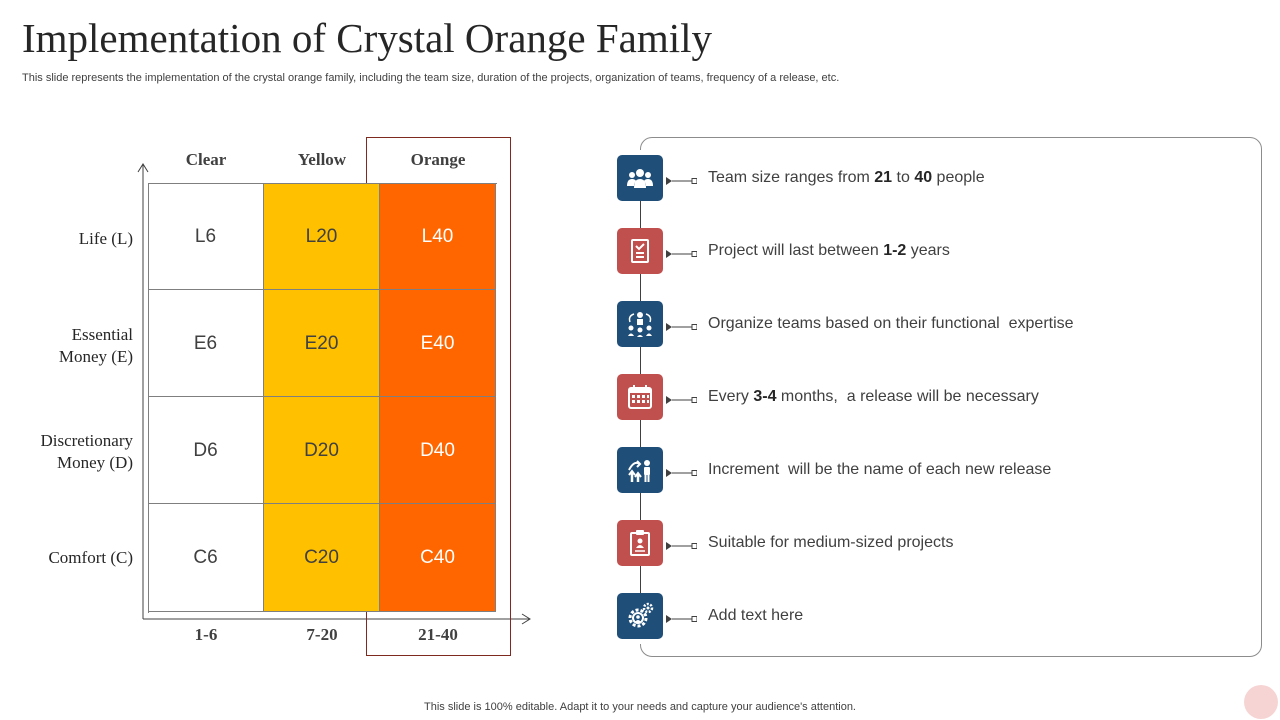 The height and width of the screenshot is (720, 1280). I want to click on row-label-discretionary-money: Discretionary Money (D), so click(86, 451).